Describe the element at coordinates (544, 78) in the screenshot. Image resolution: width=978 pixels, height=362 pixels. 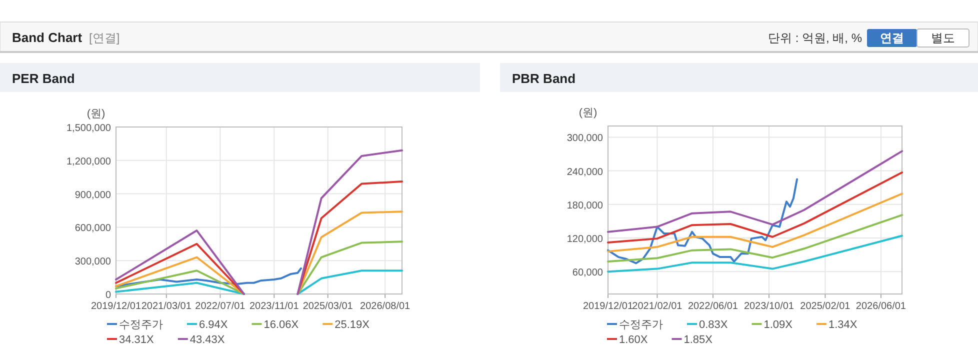
I see `chart-title: PBR Band` at that location.